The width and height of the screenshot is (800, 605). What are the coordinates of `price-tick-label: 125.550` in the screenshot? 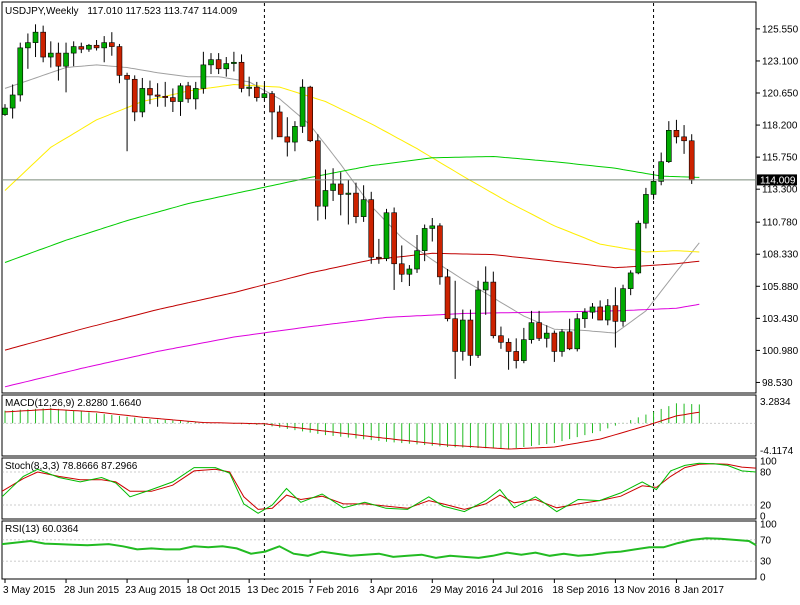 It's located at (780, 29).